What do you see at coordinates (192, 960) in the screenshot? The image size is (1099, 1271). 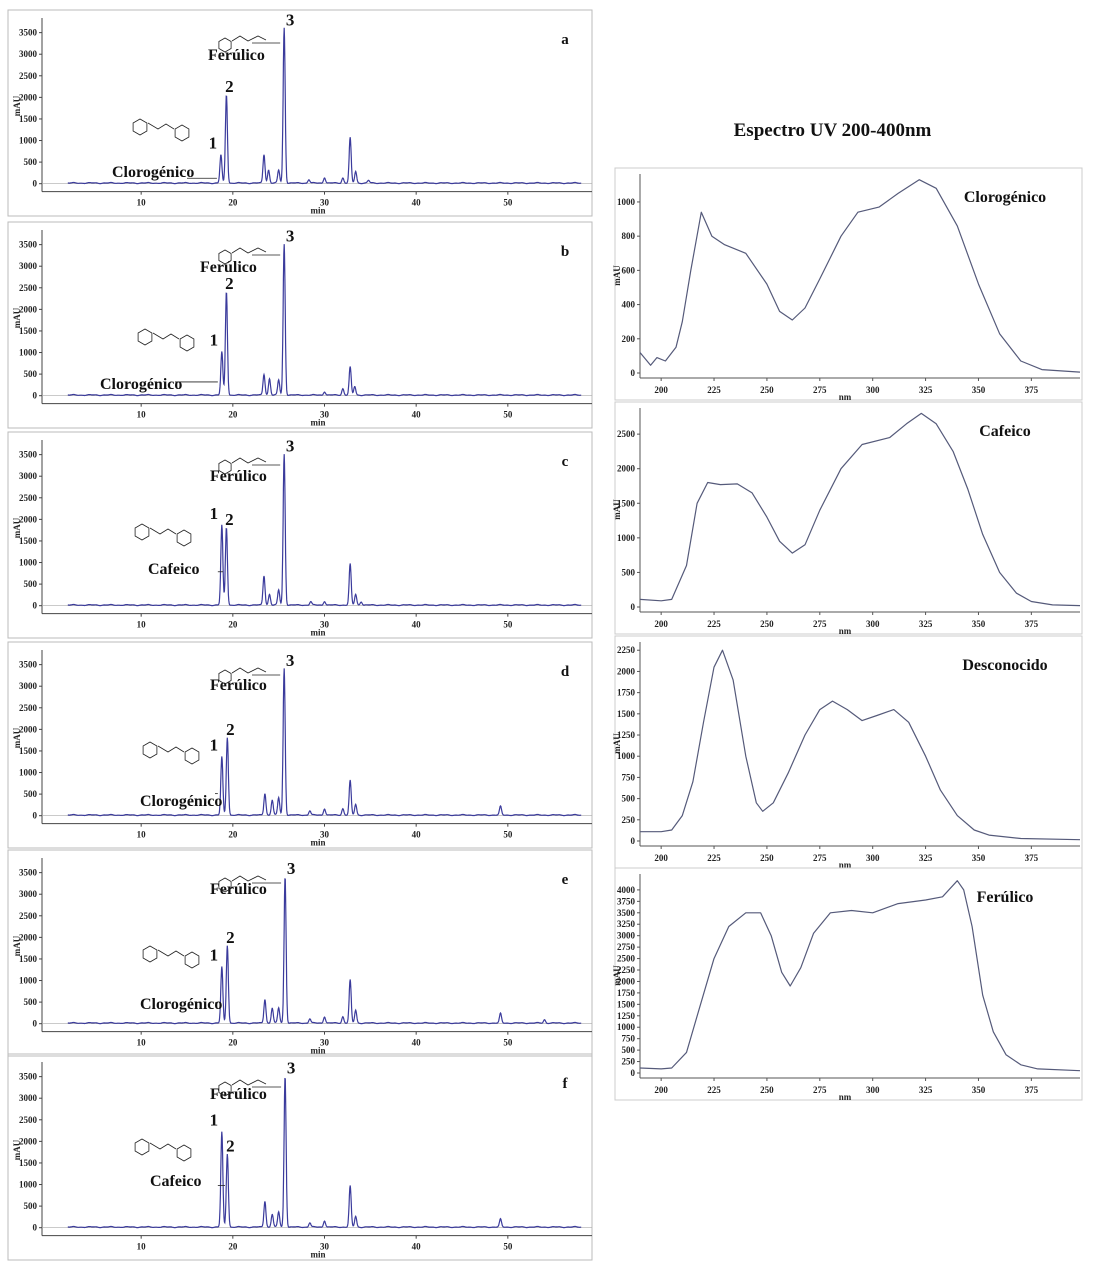 I see `molecule-ring-icon` at bounding box center [192, 960].